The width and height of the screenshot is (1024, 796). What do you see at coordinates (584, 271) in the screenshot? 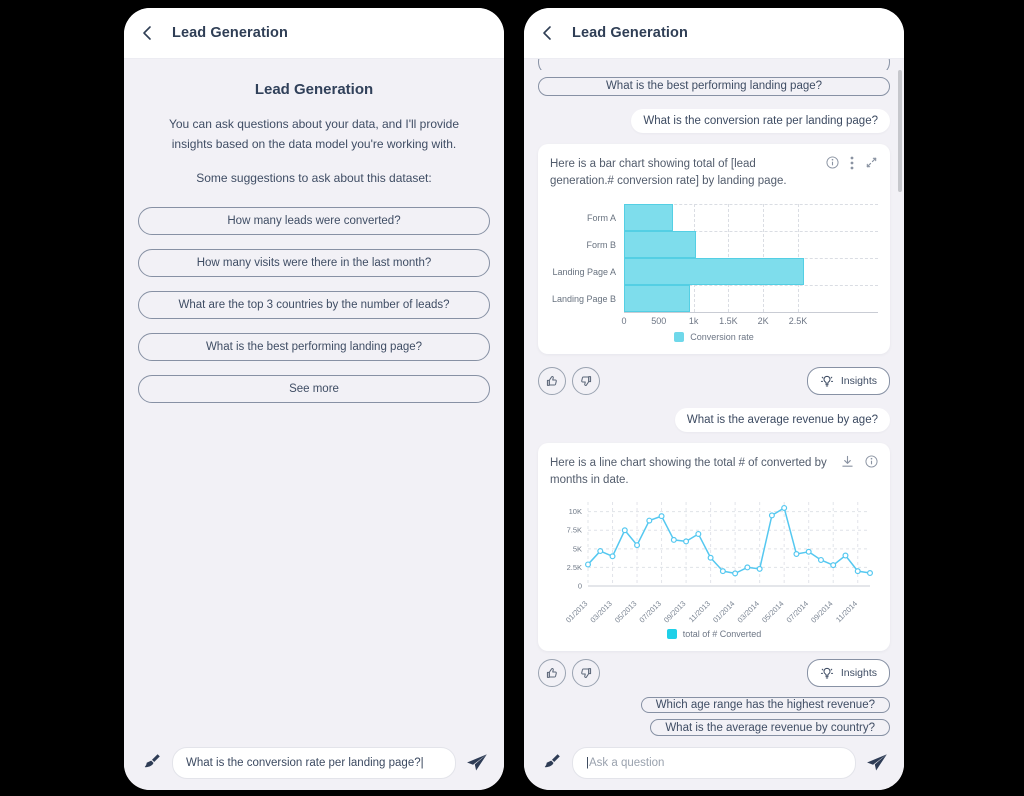
I see `bar-category-label: Landing Page A` at bounding box center [584, 271].